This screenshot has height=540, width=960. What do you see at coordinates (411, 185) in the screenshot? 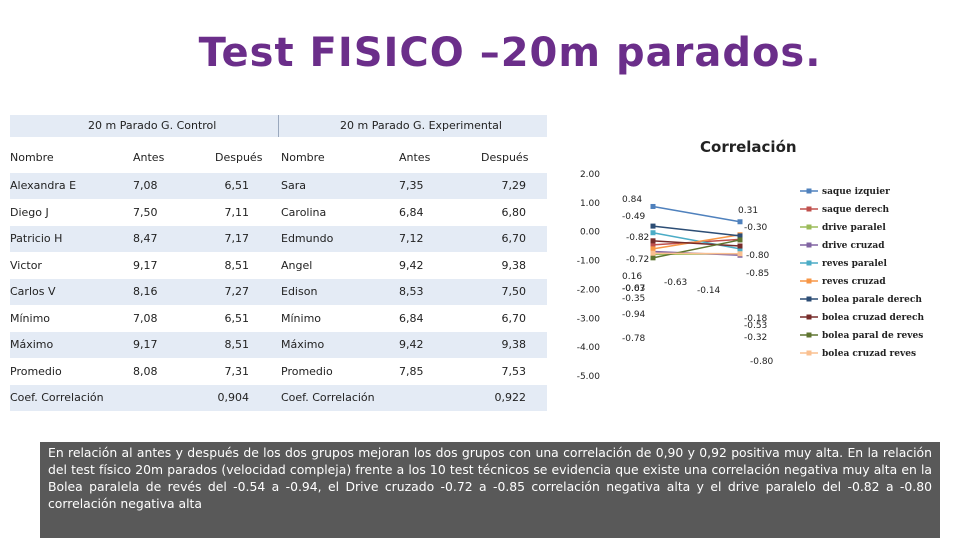
I see `table-cell: 7,35` at bounding box center [411, 185].